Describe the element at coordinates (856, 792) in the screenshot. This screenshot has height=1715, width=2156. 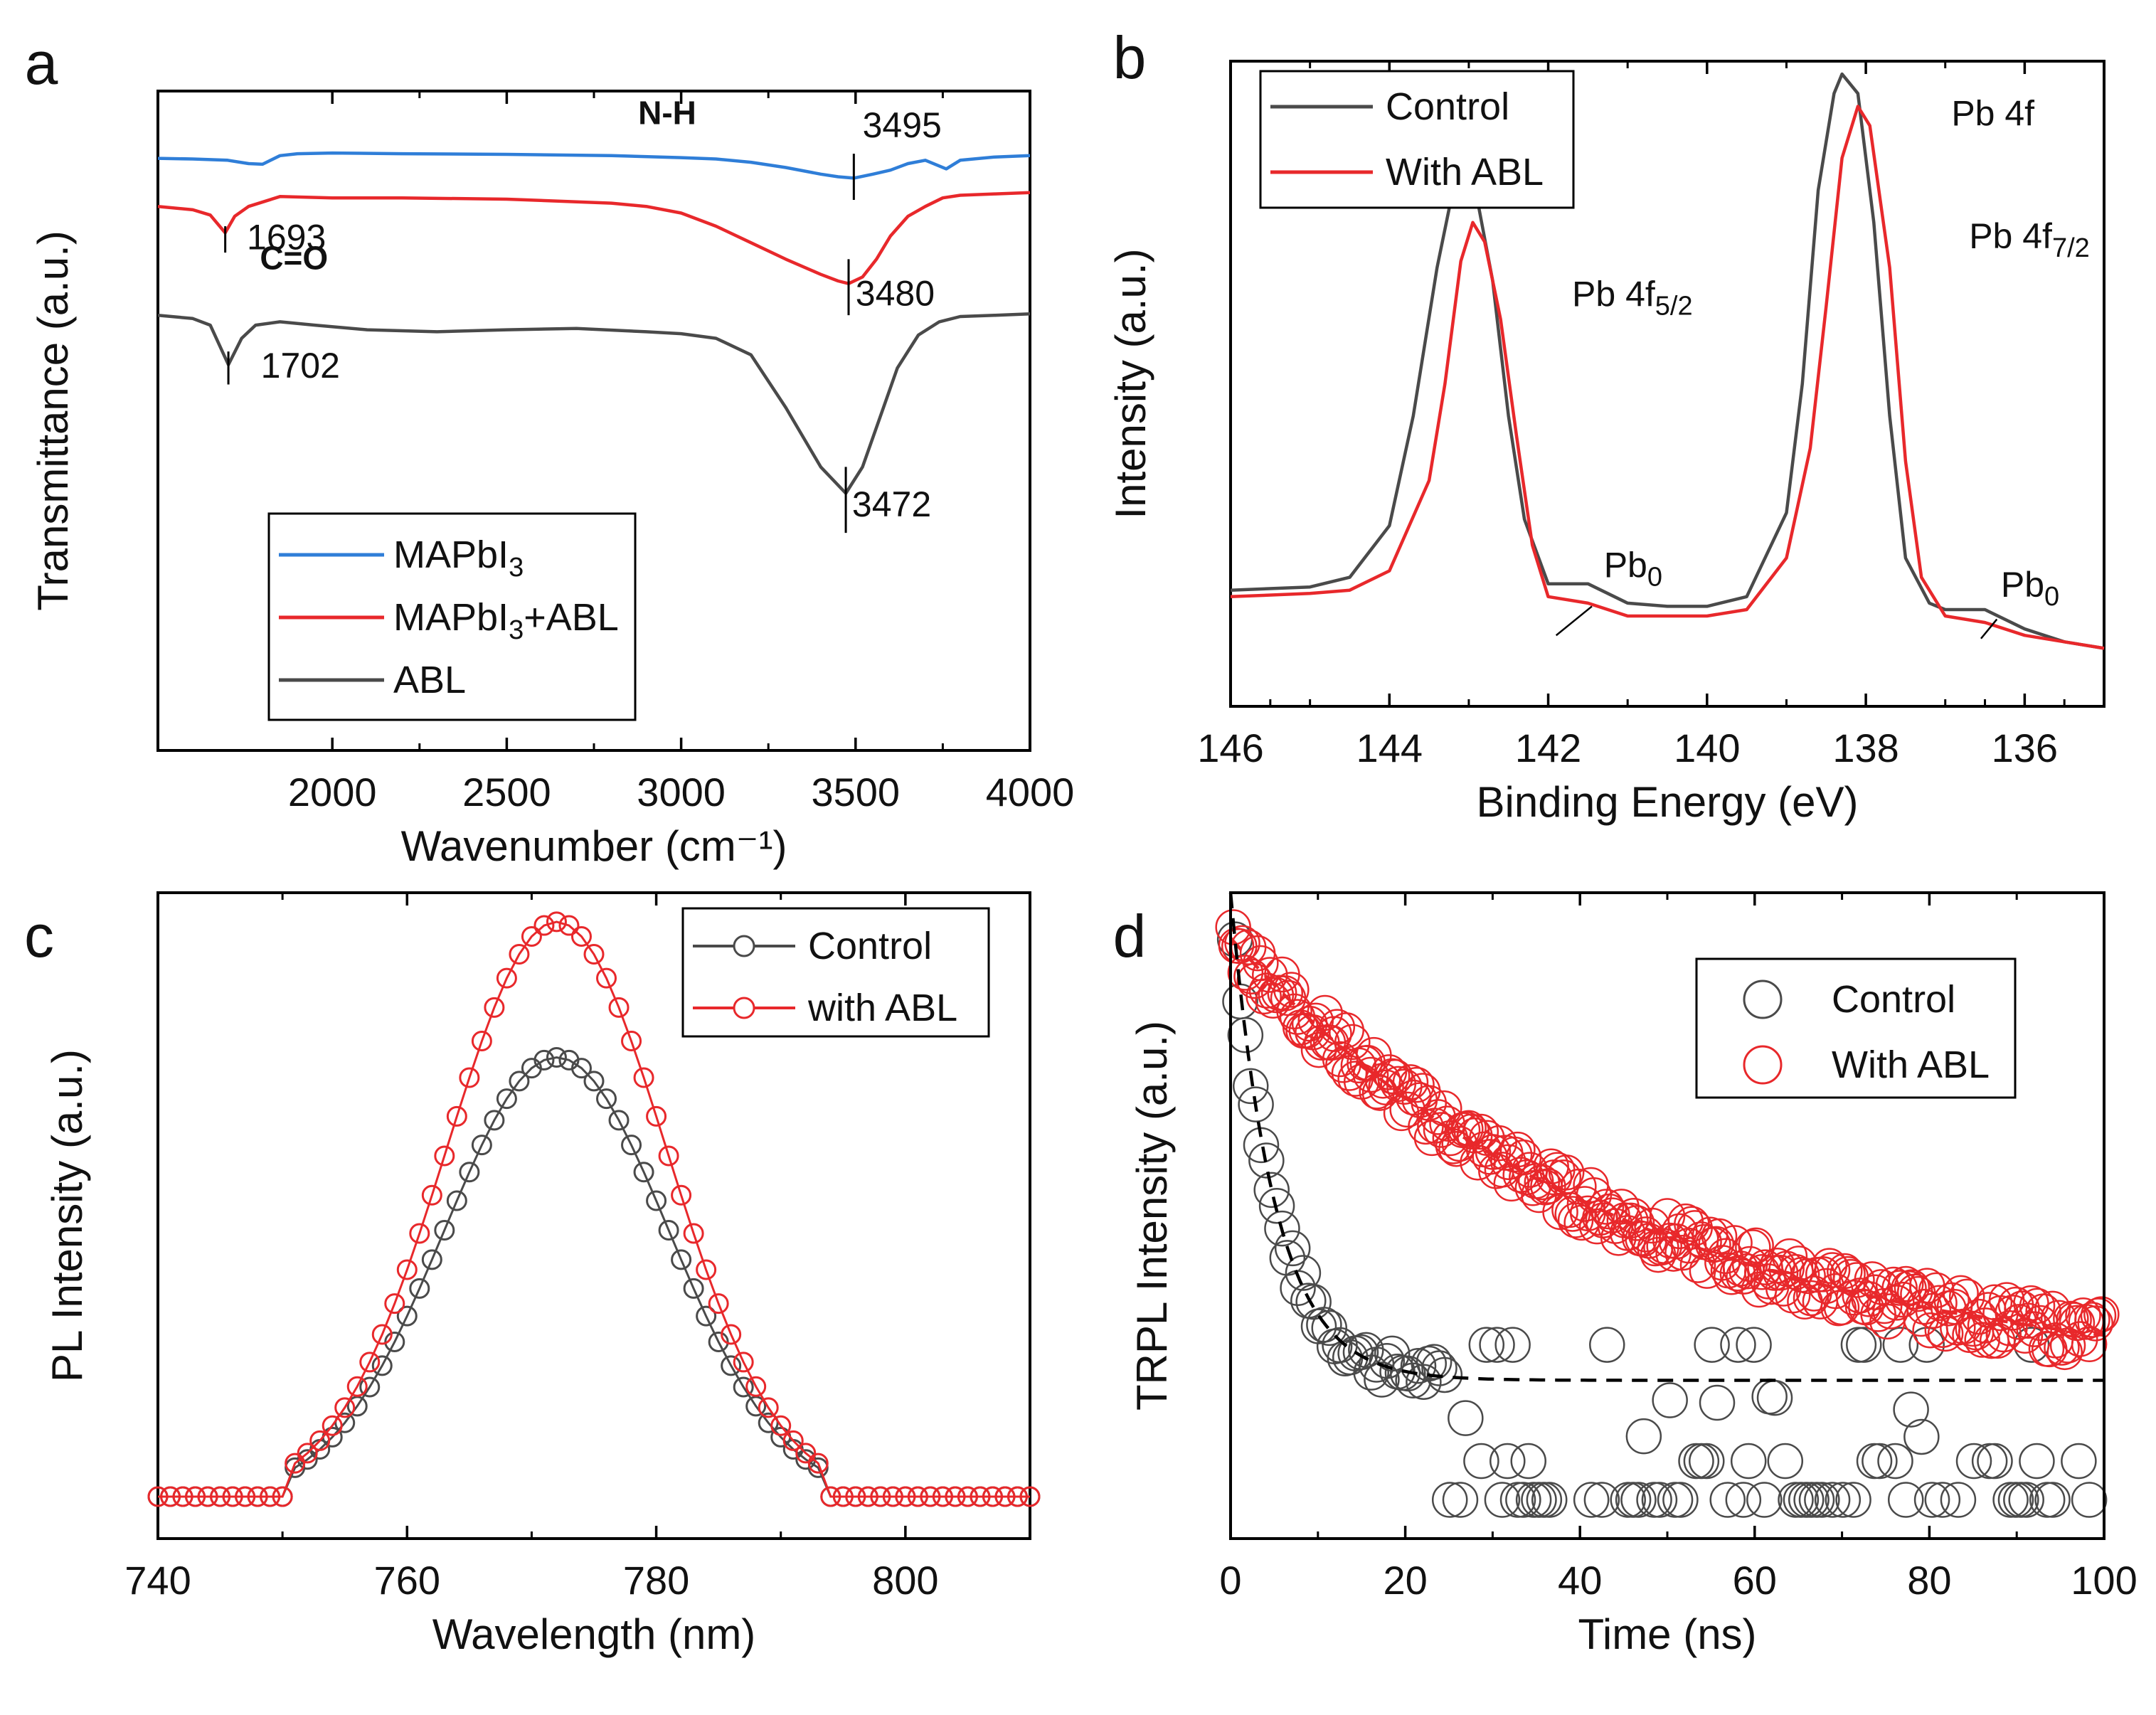
I see `x-tick-label: 3500` at that location.